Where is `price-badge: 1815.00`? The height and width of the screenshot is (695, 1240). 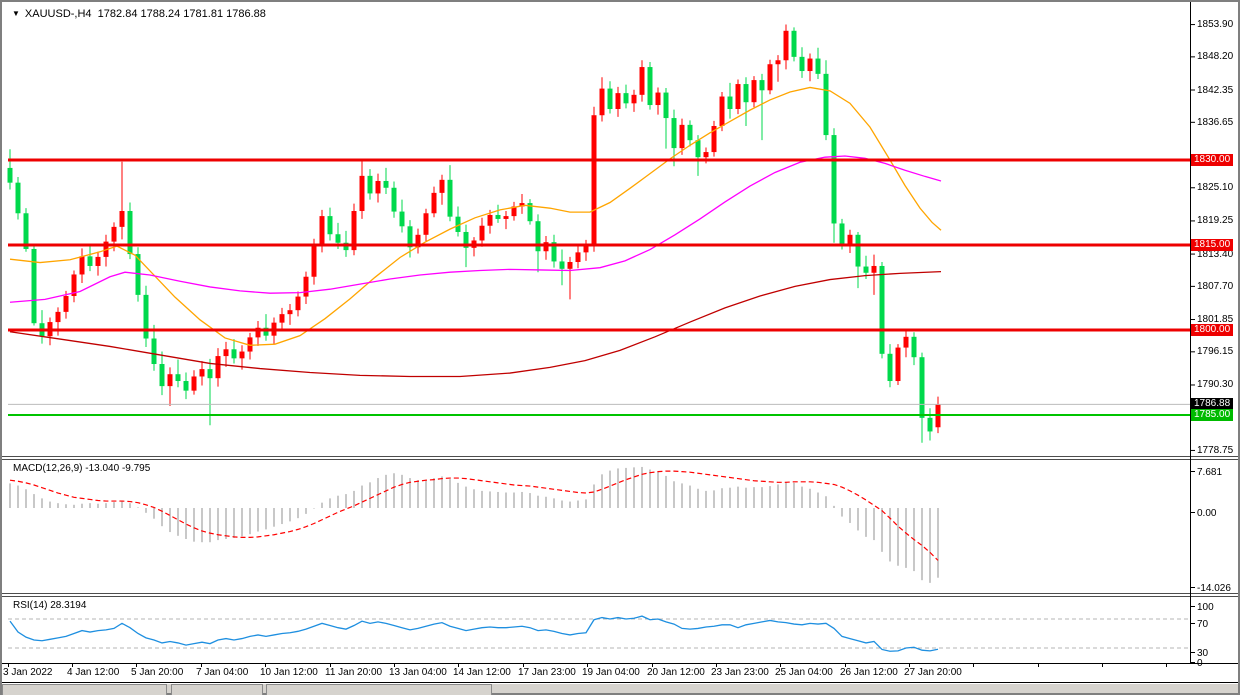 price-badge: 1815.00 is located at coordinates (1212, 245).